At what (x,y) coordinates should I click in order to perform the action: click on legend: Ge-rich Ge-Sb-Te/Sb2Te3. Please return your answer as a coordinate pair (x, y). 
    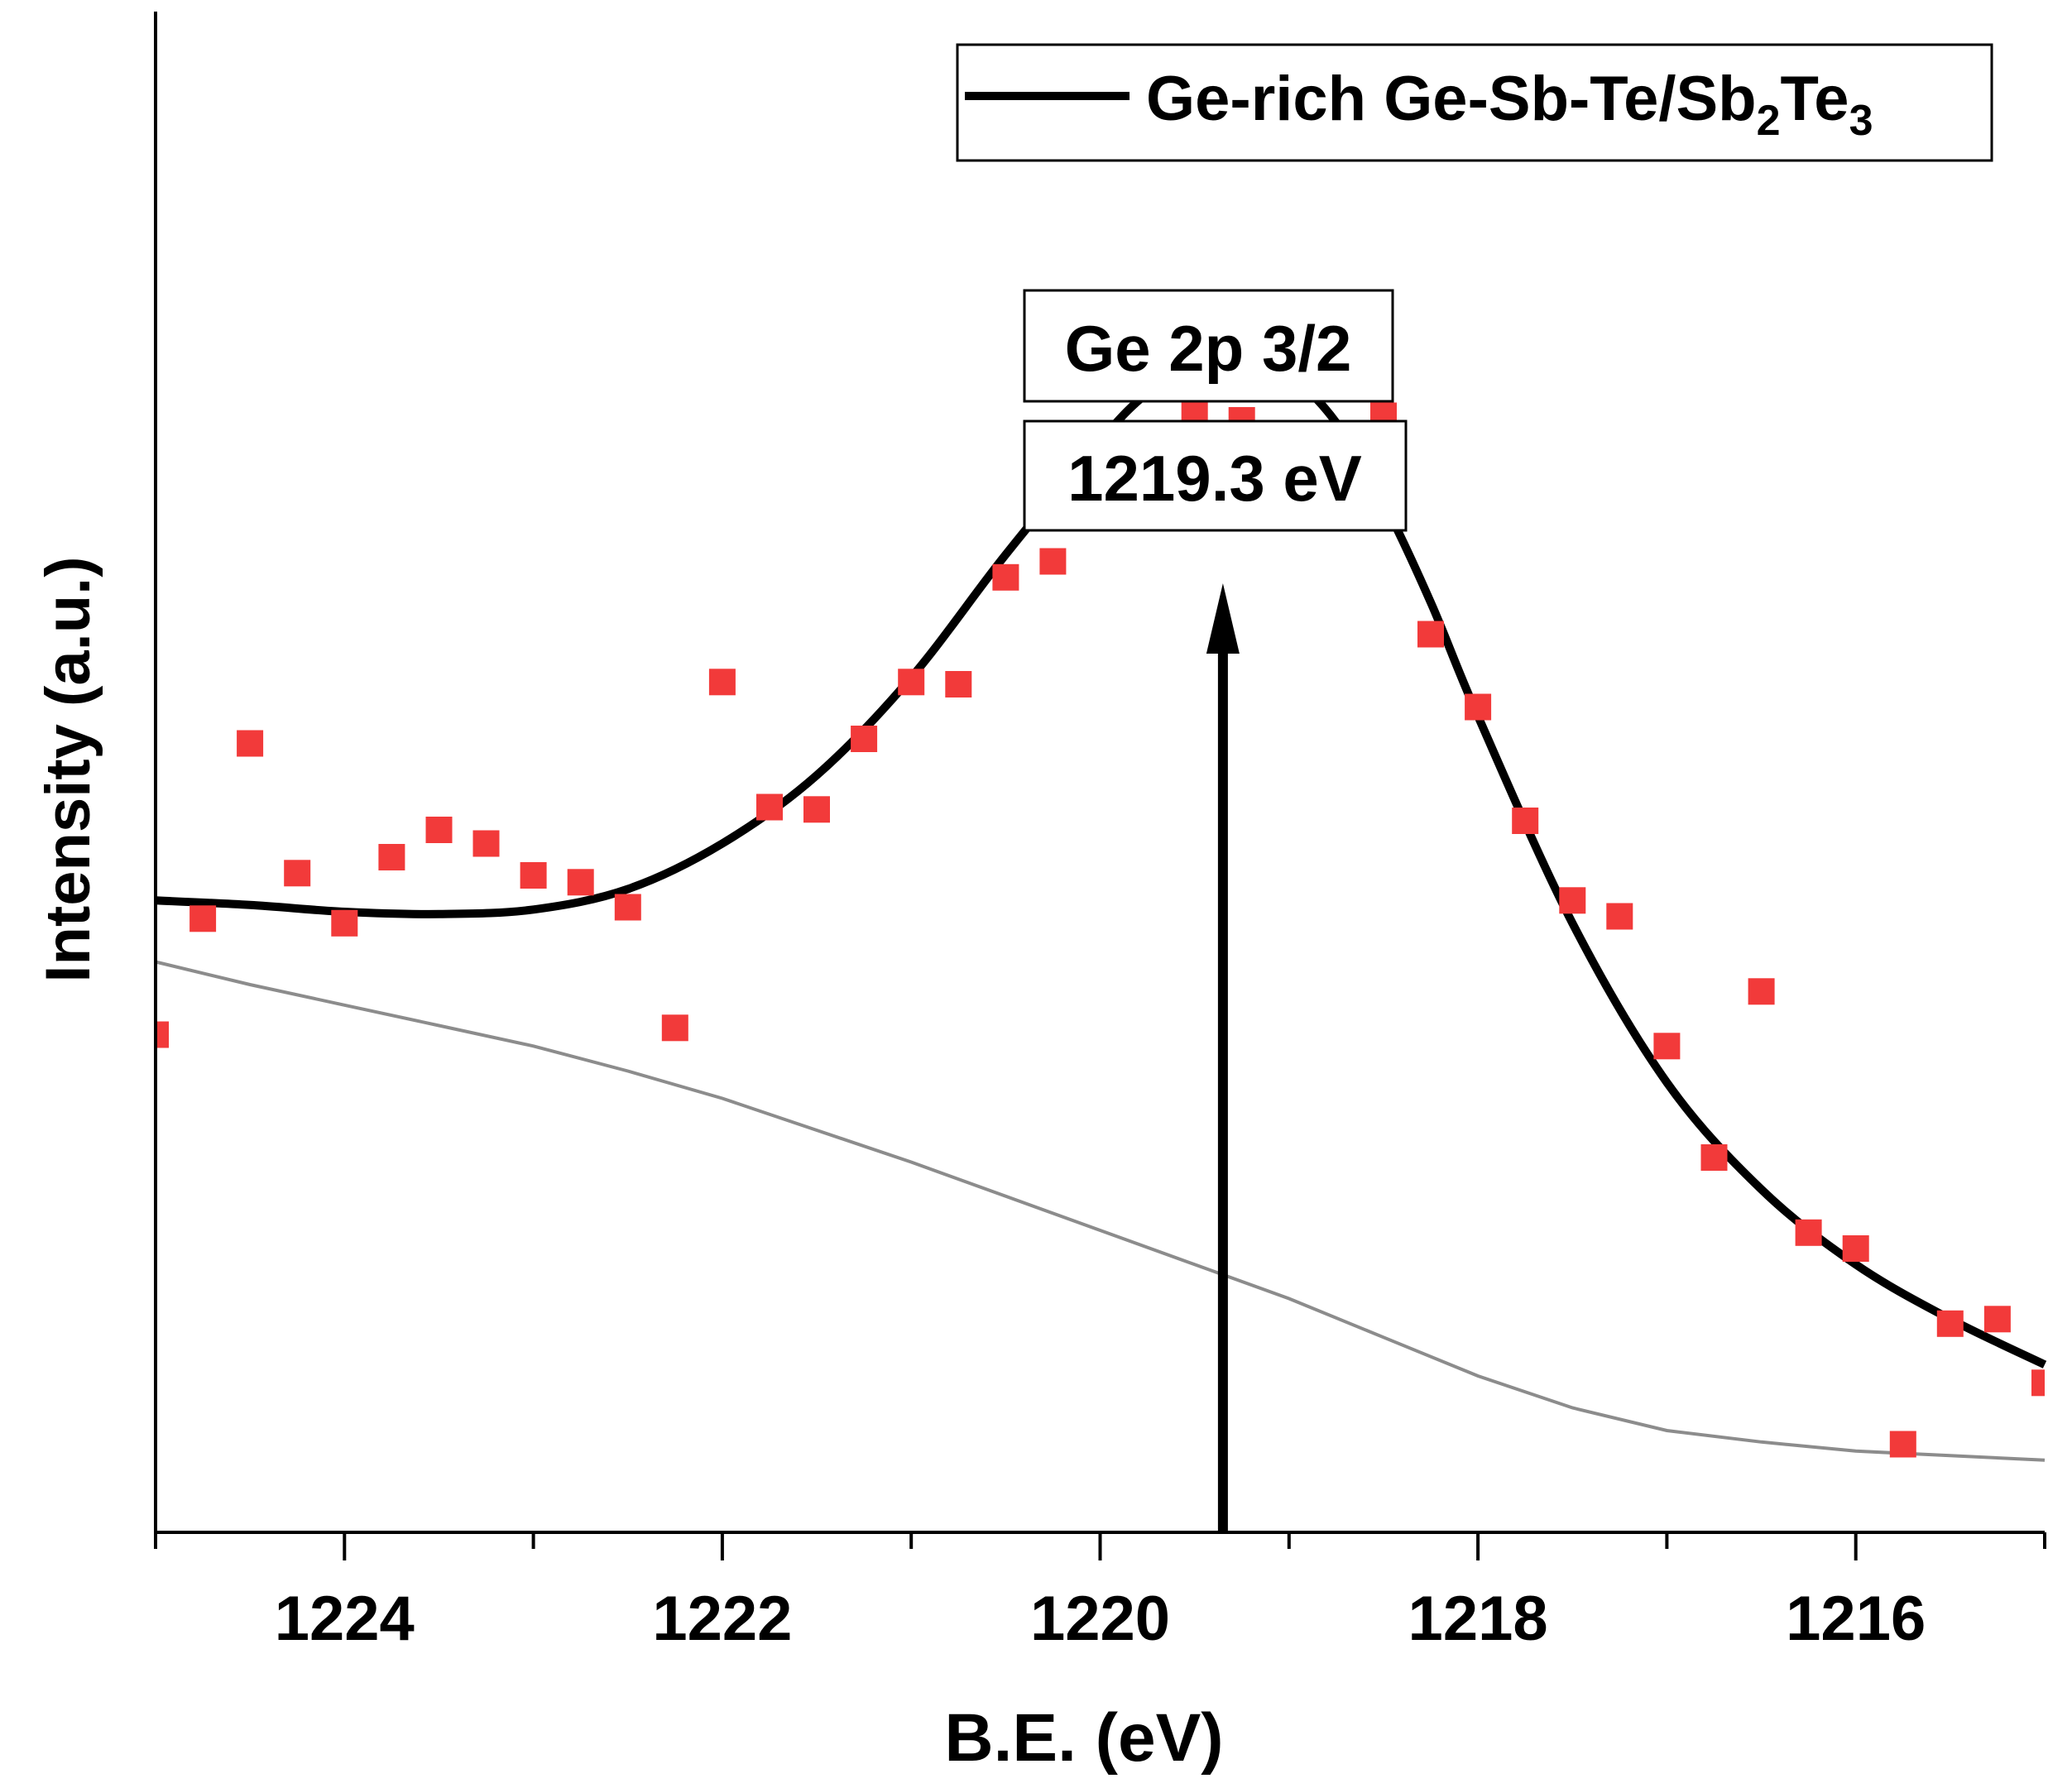
    Looking at the image, I should click on (1474, 102).